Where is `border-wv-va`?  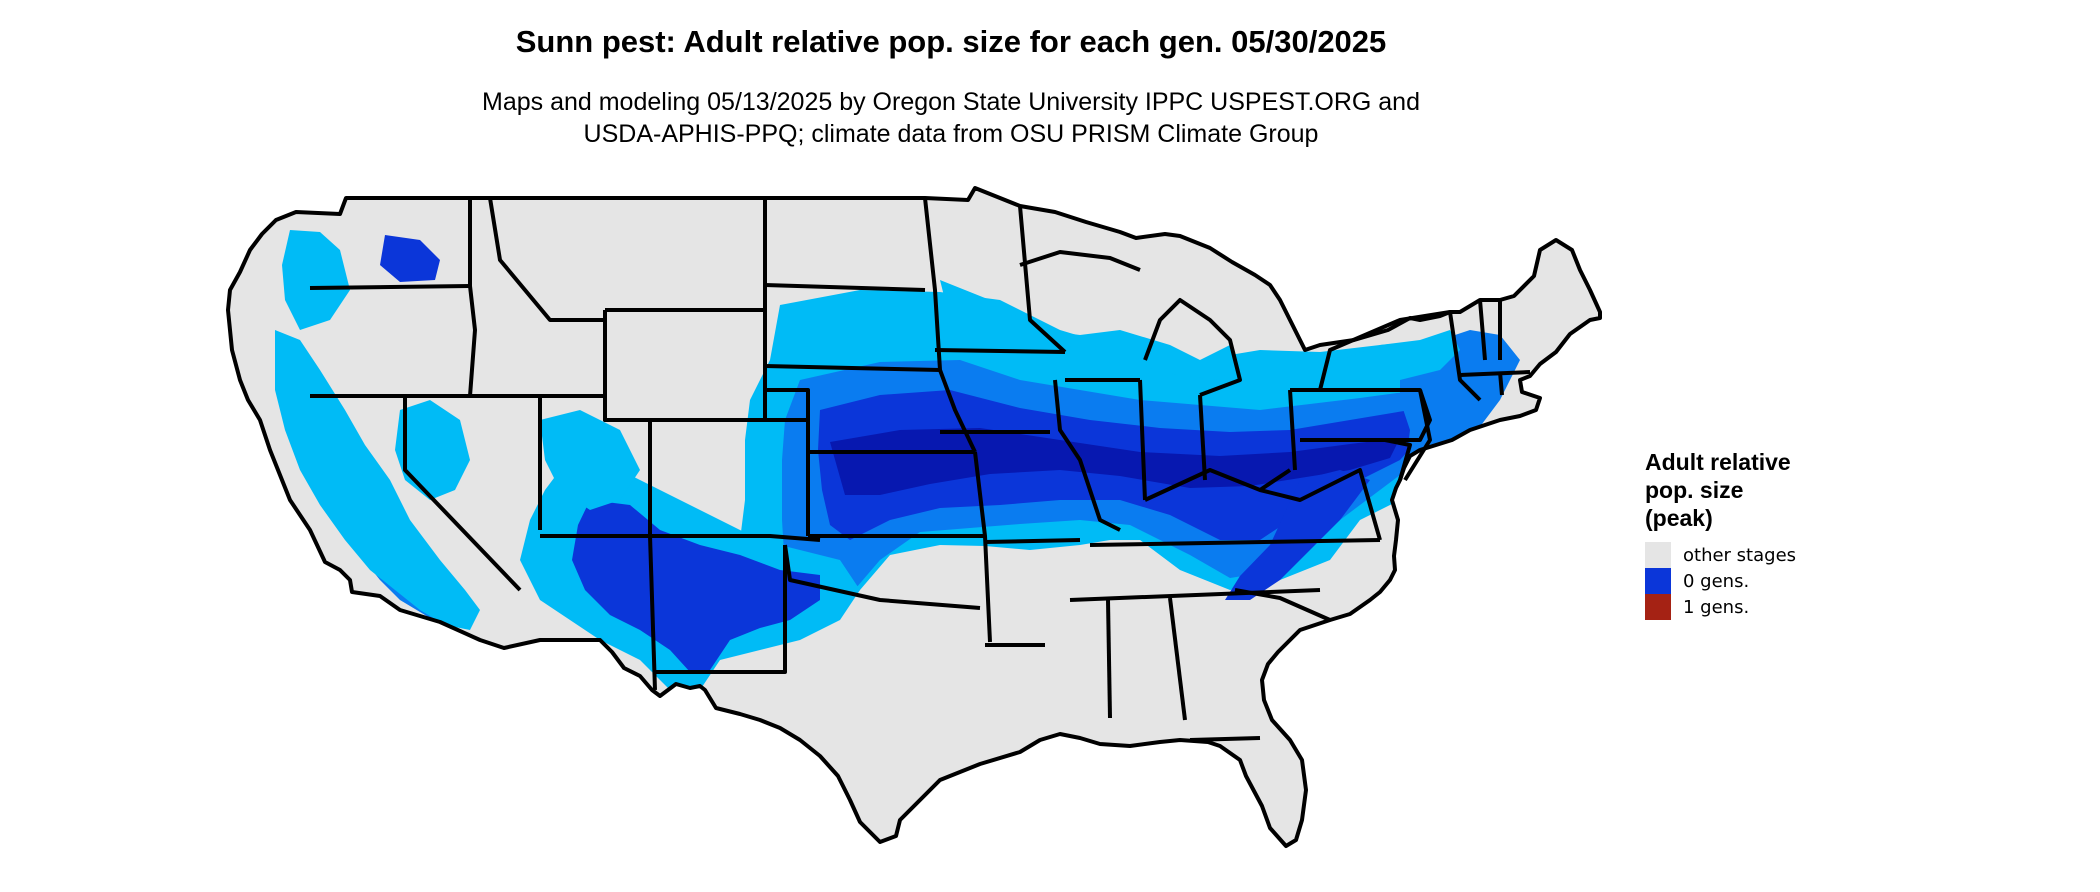
border-wv-va is located at coordinates (1320, 504).